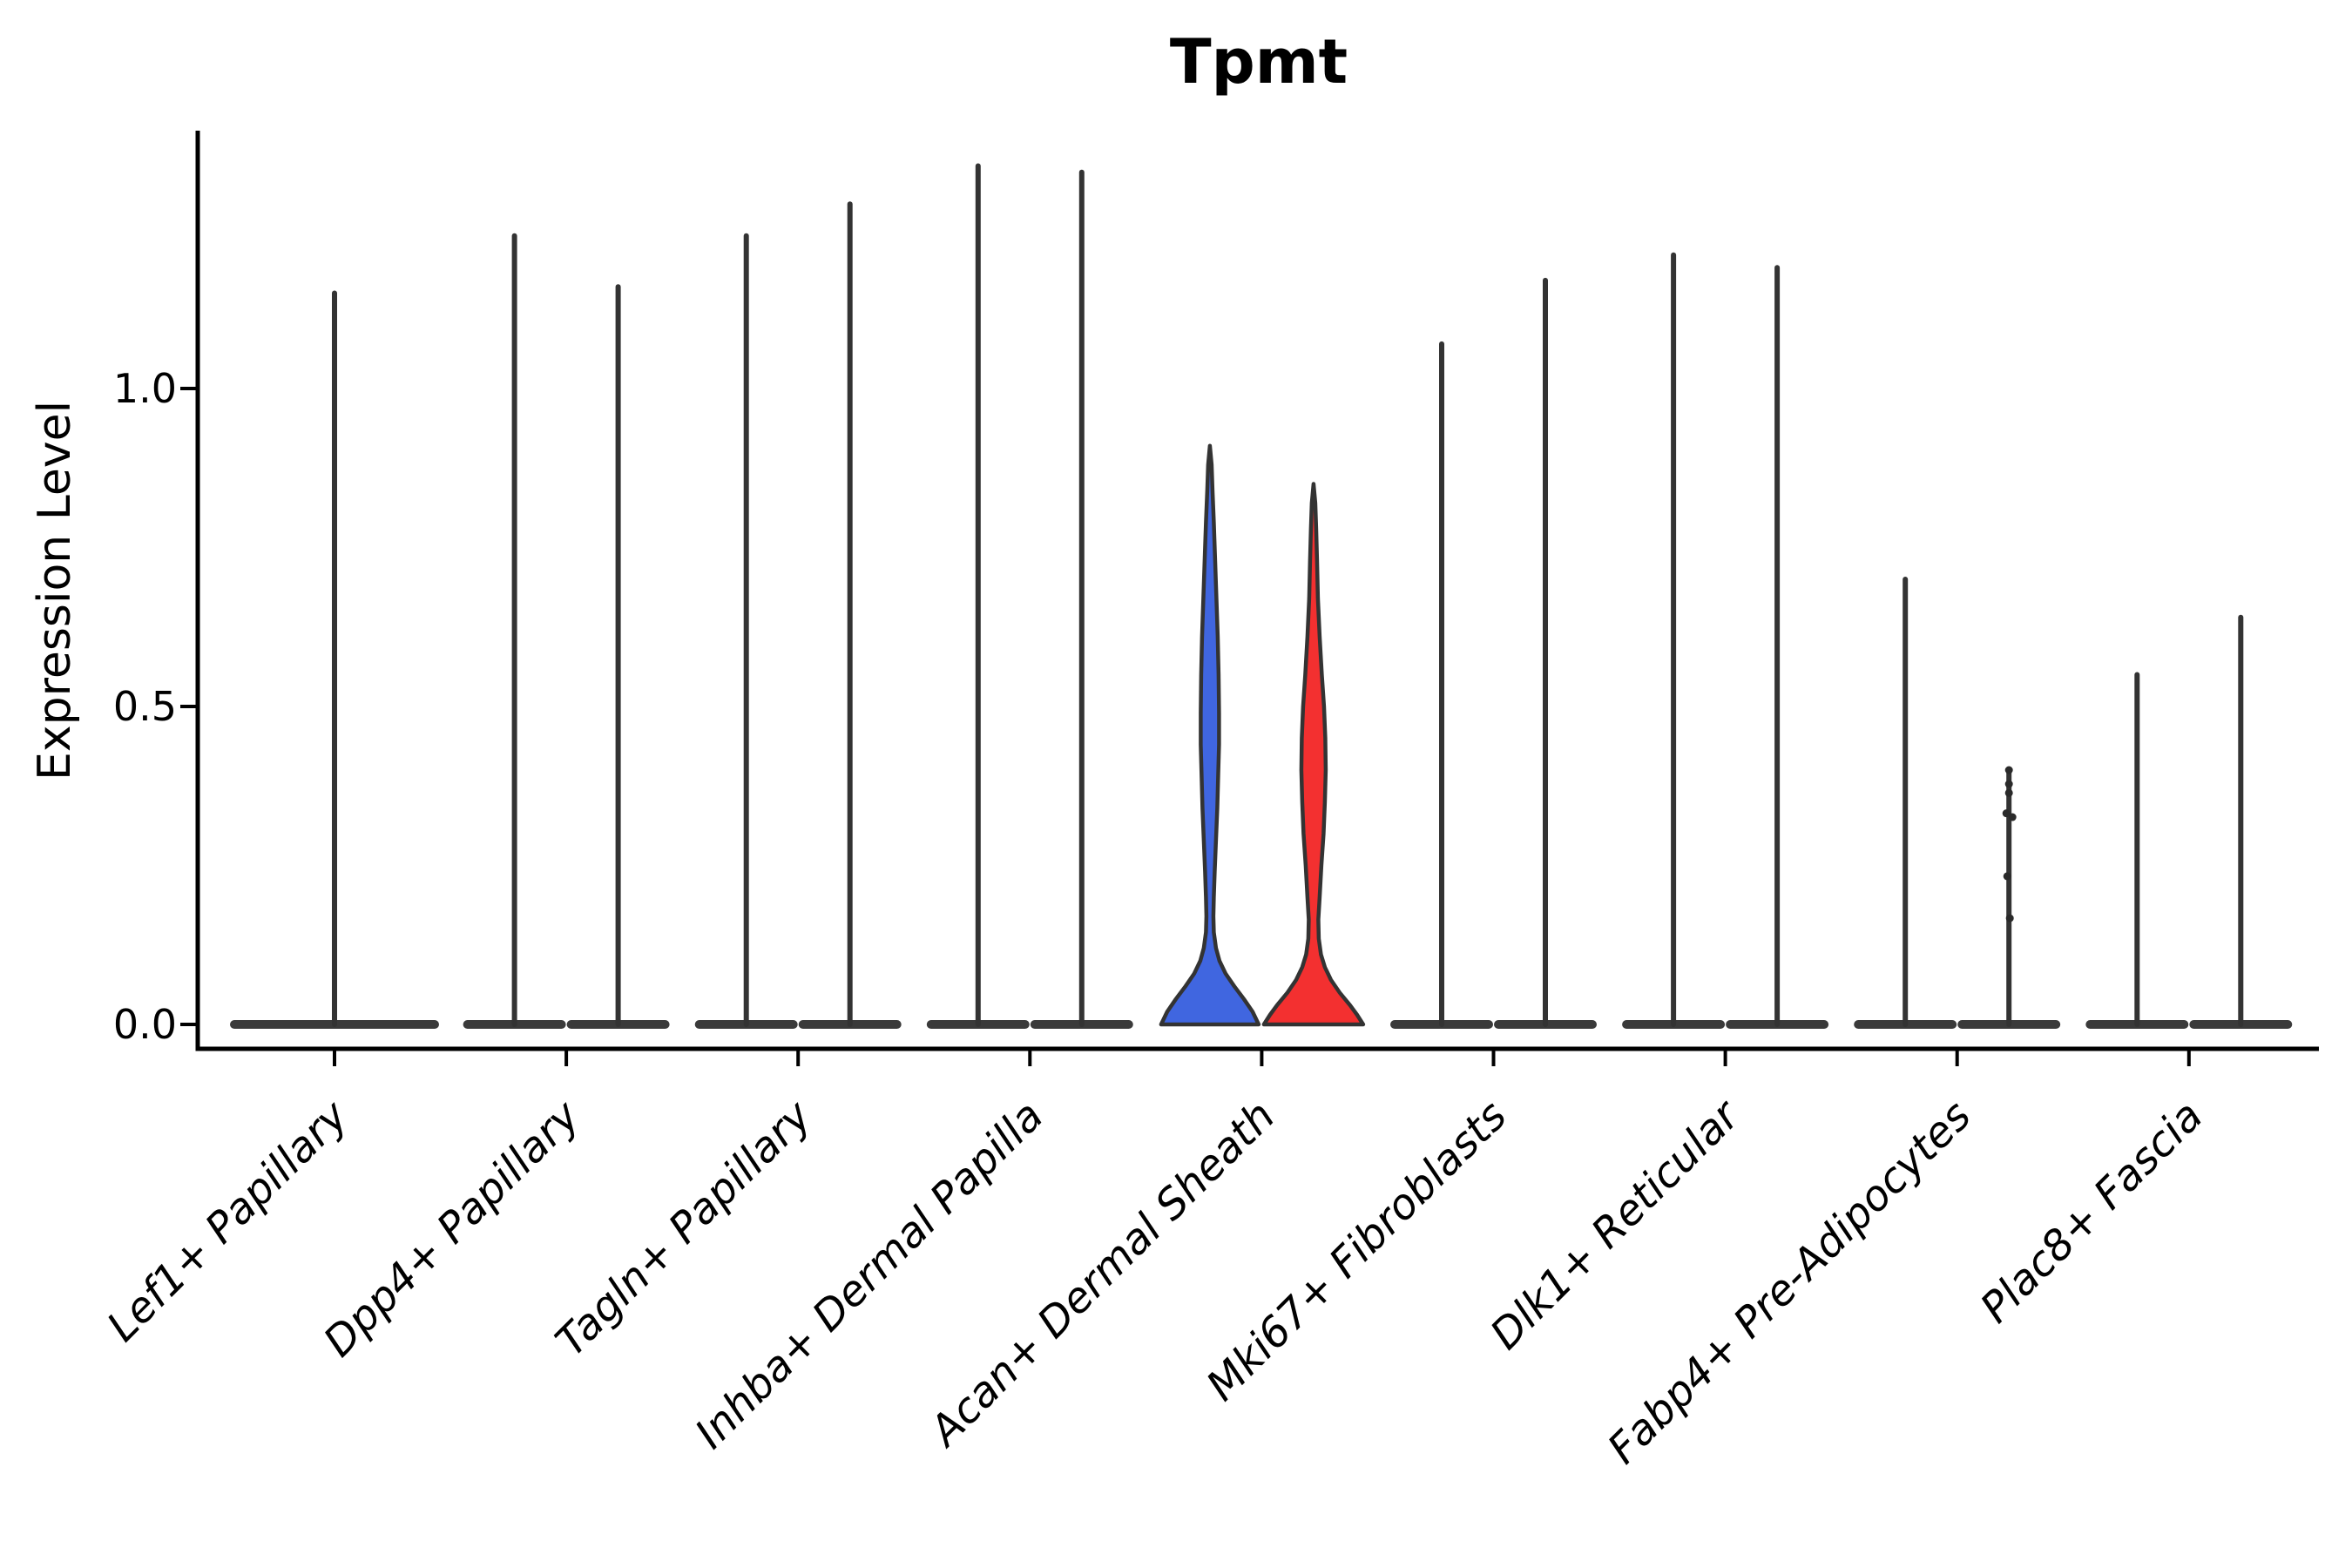 The height and width of the screenshot is (1568, 2352). I want to click on violin-acan-dermal-sheath-right, so click(1313, 754).